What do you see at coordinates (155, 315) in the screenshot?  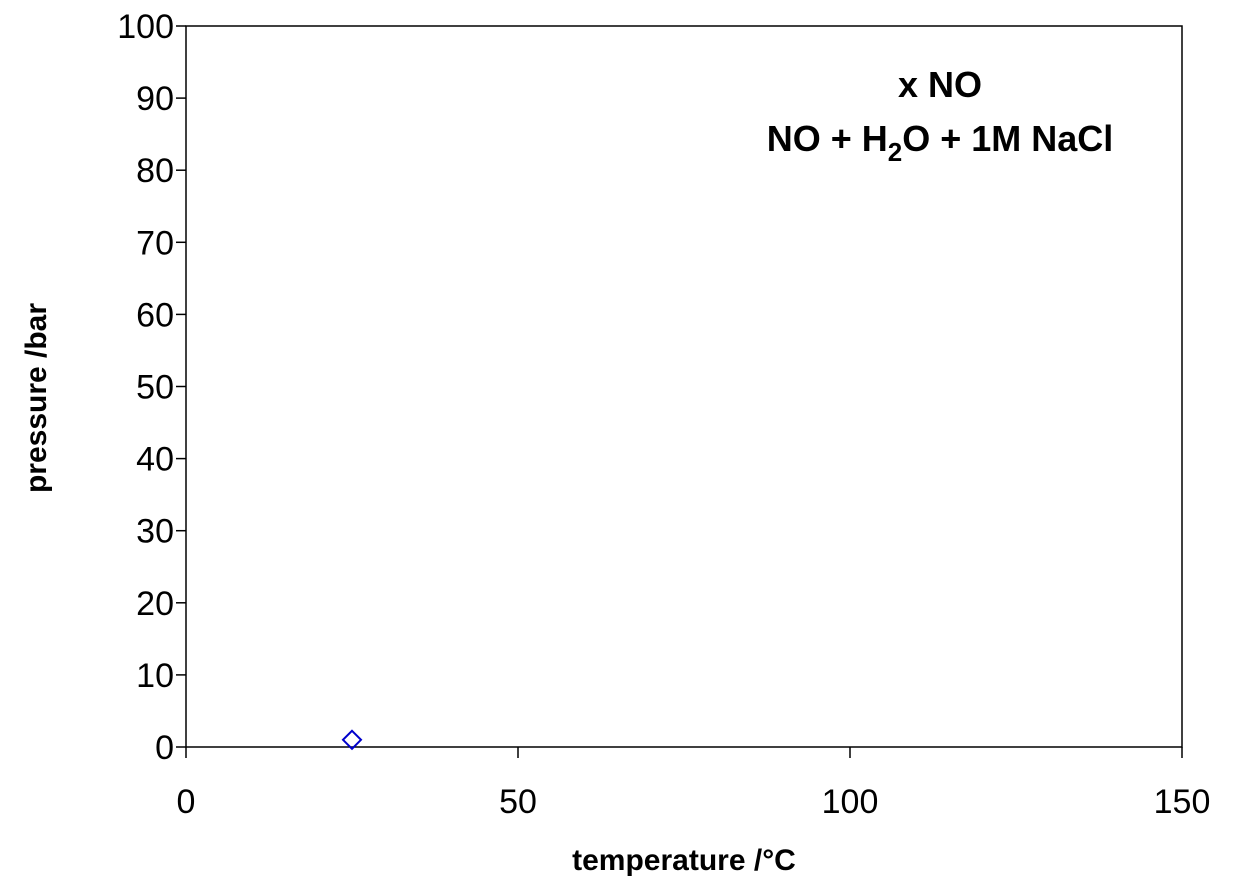 I see `y-tick-label: 60` at bounding box center [155, 315].